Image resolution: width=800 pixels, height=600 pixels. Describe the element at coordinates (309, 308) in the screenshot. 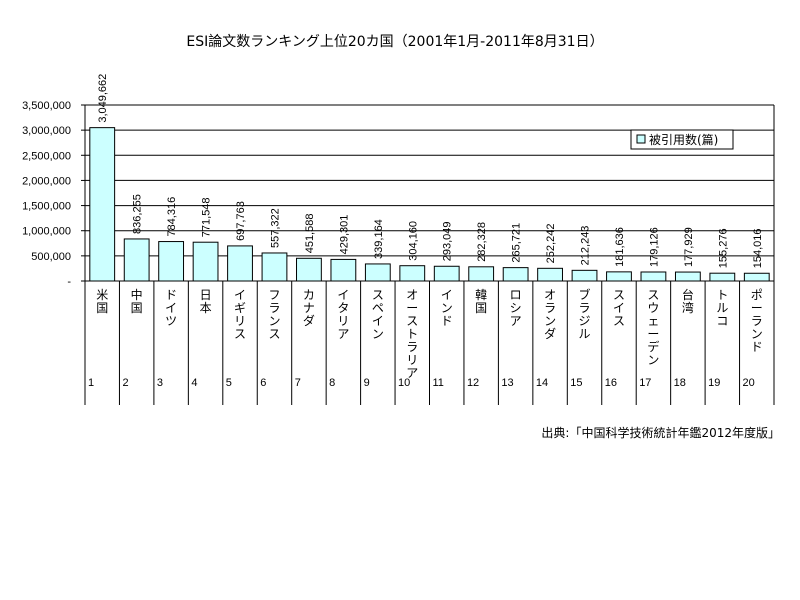

I see `category-label: カナダ` at that location.